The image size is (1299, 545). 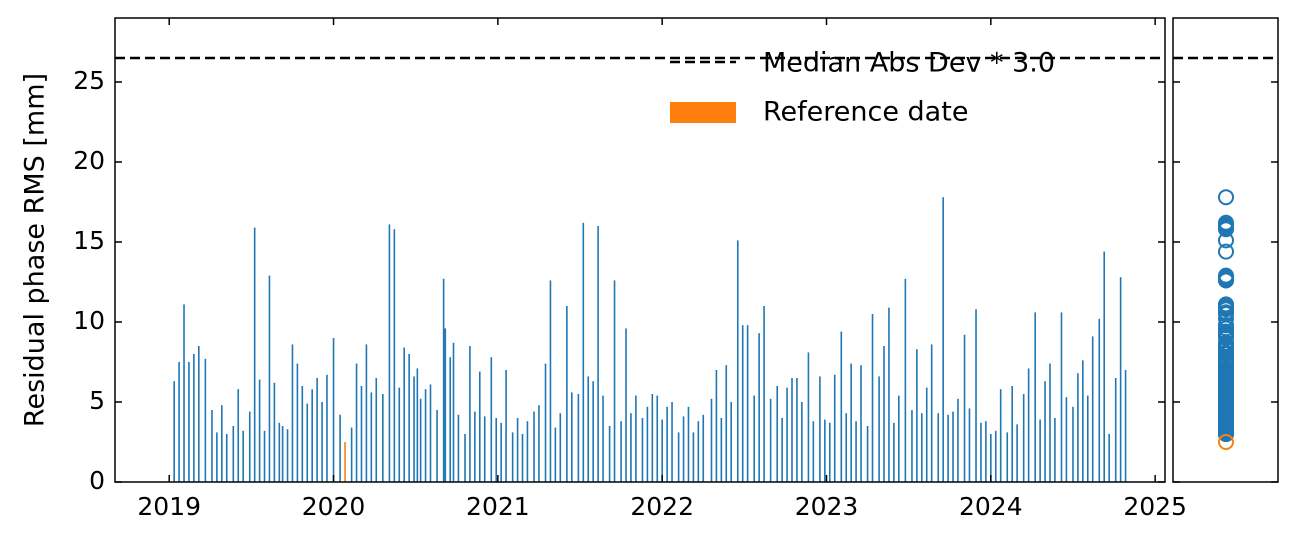 I want to click on x-tick-label: 2023, so click(x=827, y=506).